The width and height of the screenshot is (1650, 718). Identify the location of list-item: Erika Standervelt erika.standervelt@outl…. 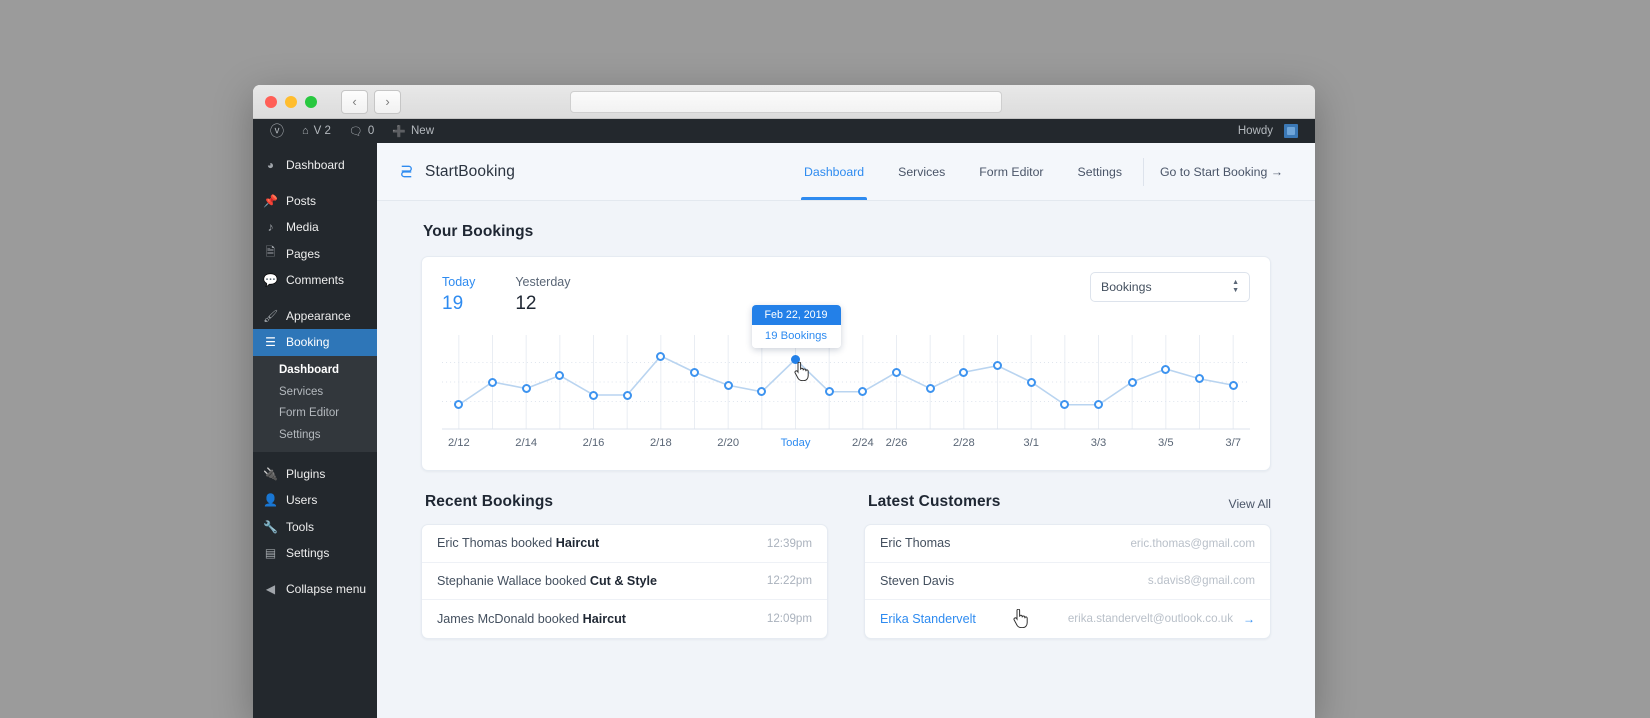
(1067, 619).